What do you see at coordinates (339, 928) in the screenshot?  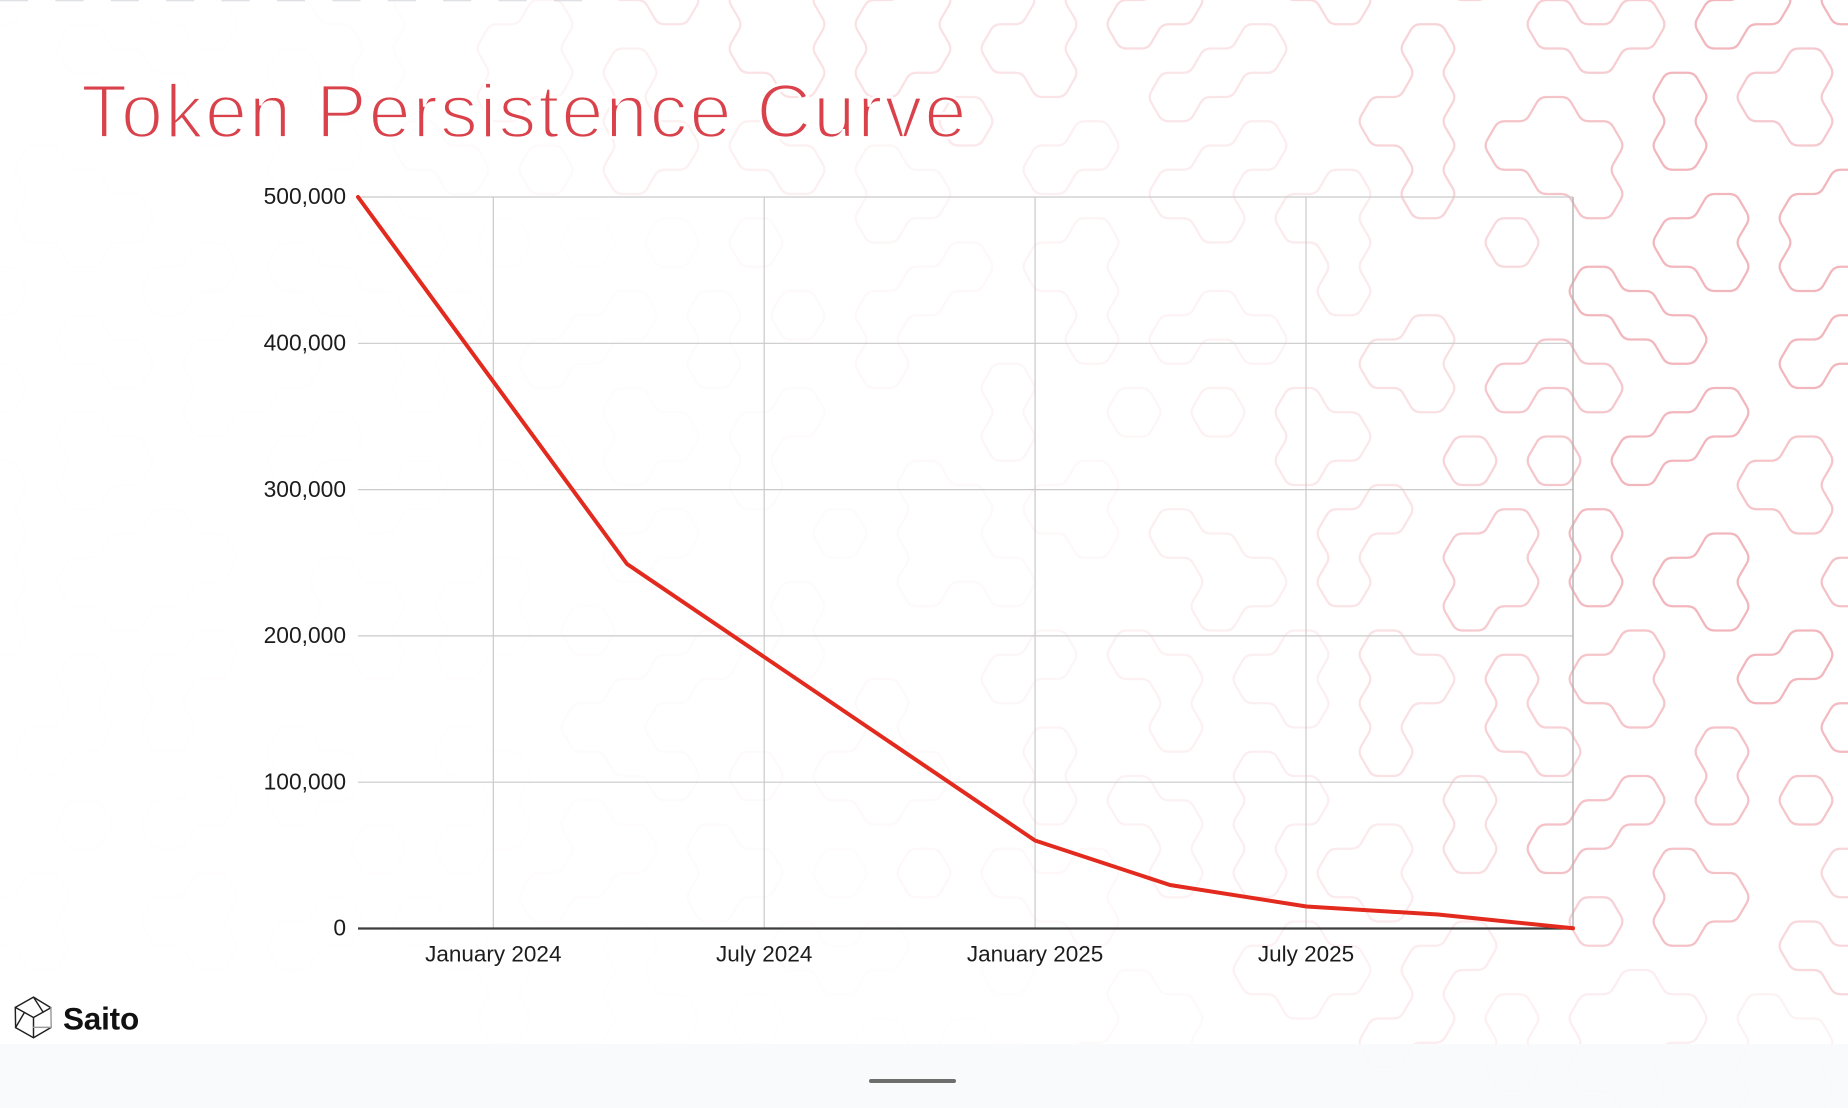 I see `svg-text: 0` at bounding box center [339, 928].